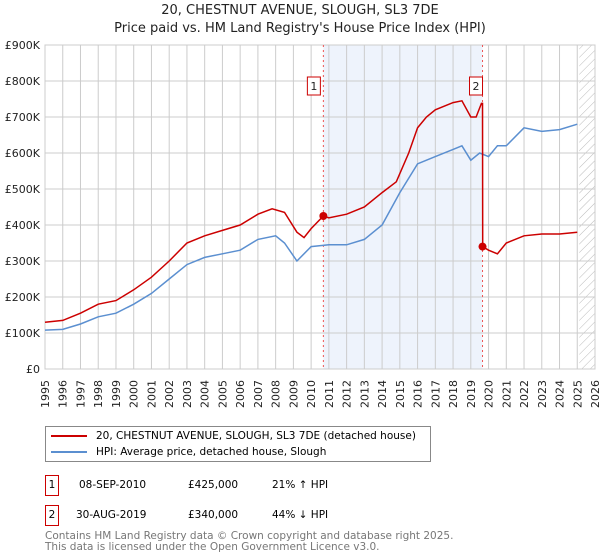  What do you see at coordinates (258, 394) in the screenshot?
I see `x-tick-label: 2007` at bounding box center [258, 394].